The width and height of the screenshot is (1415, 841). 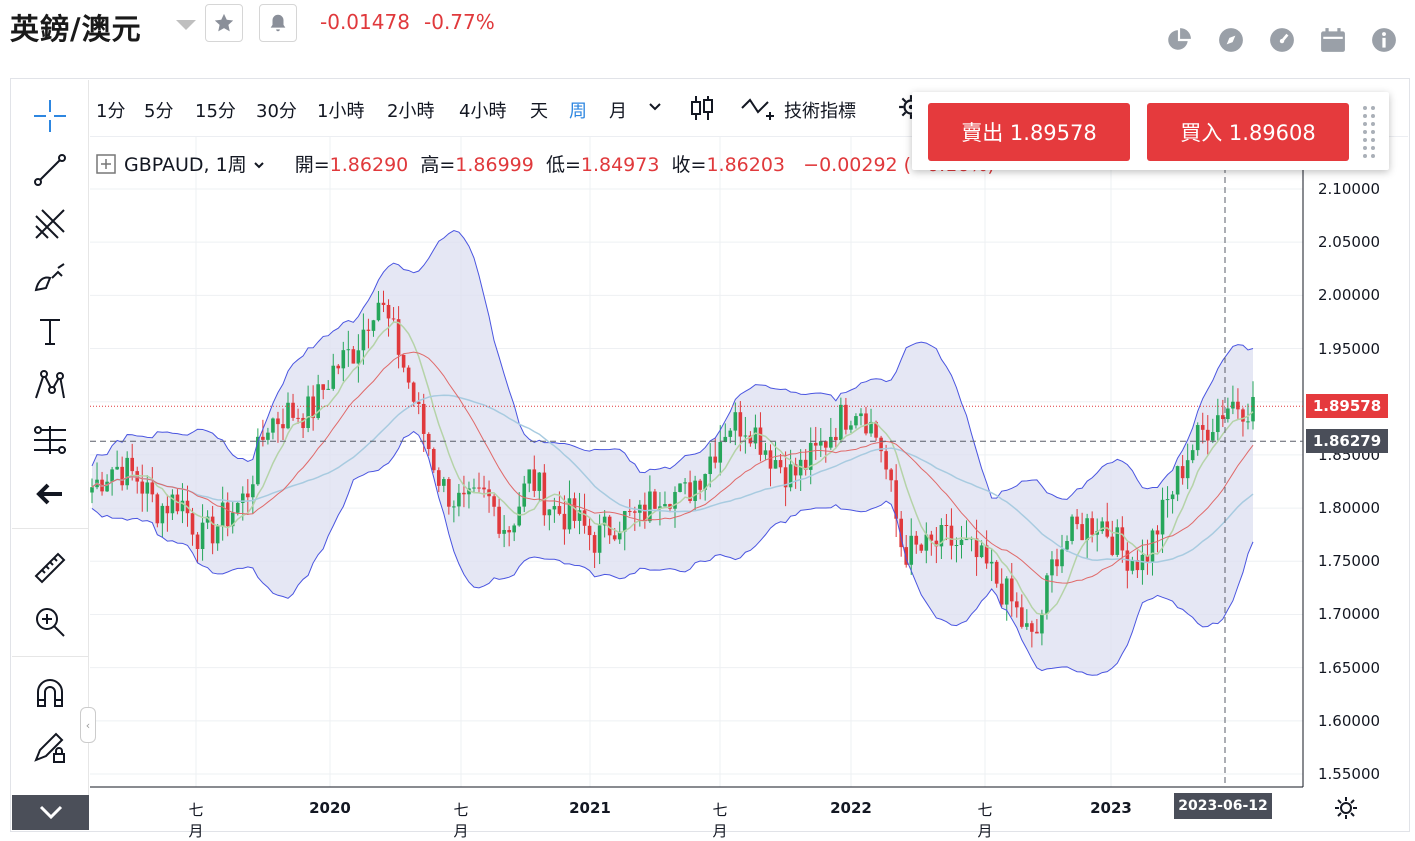 What do you see at coordinates (341, 111) in the screenshot?
I see `timeframe-1h: 1小時` at bounding box center [341, 111].